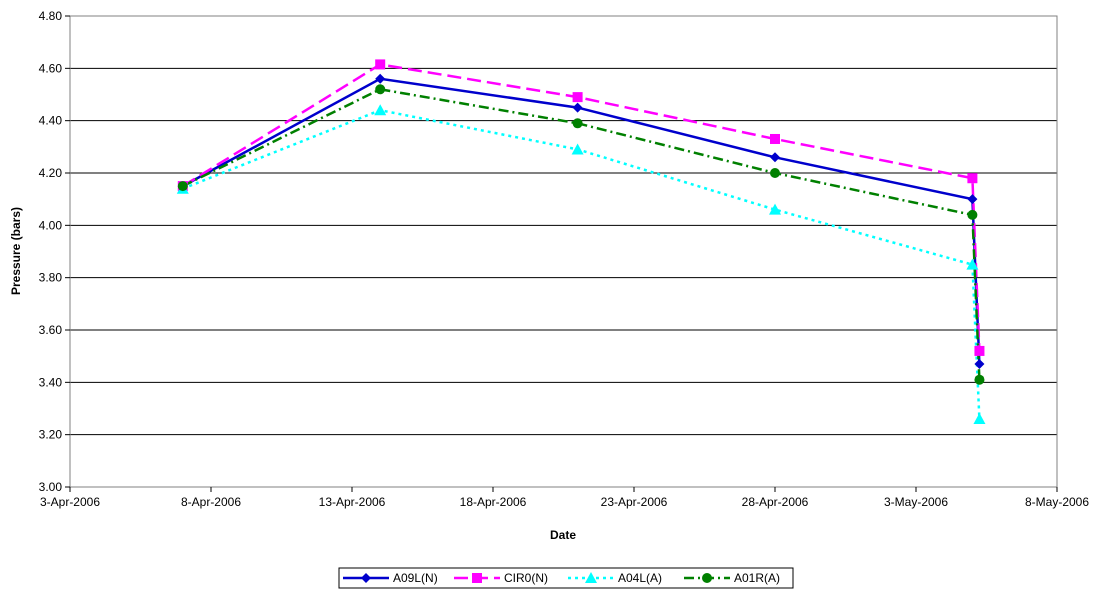  What do you see at coordinates (51, 173) in the screenshot?
I see `y-tick-label: 4.20` at bounding box center [51, 173].